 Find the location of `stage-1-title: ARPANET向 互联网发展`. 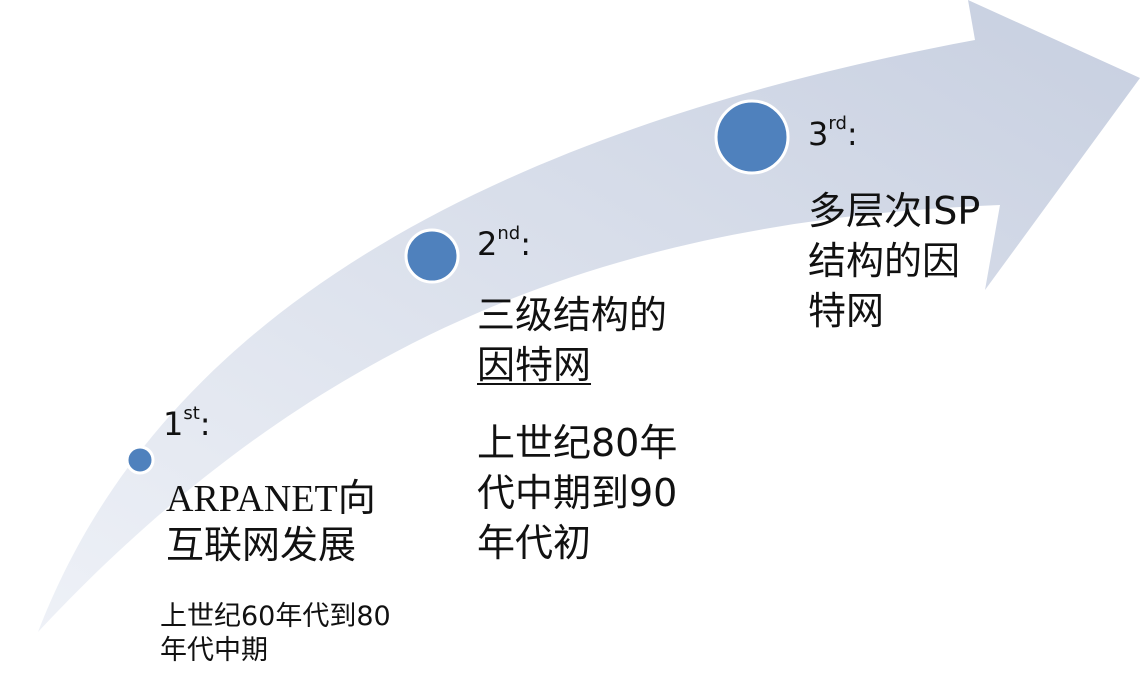

stage-1-title: ARPANET向 互联网发展 is located at coordinates (271, 522).